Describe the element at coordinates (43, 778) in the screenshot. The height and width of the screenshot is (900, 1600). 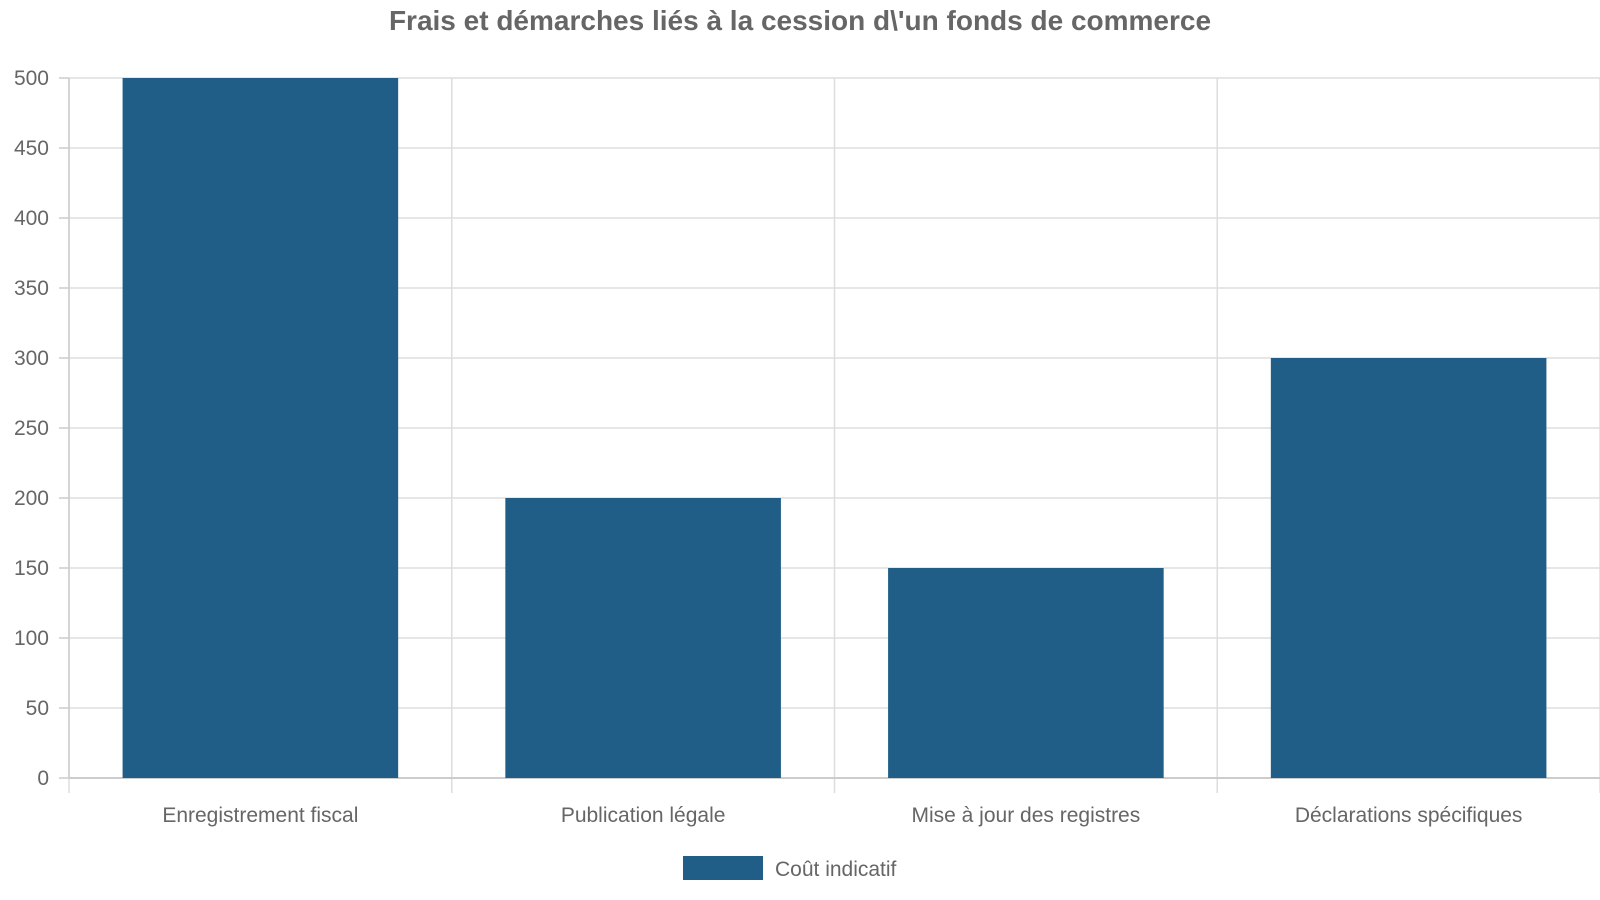
I see `y-tick-label: 0` at that location.